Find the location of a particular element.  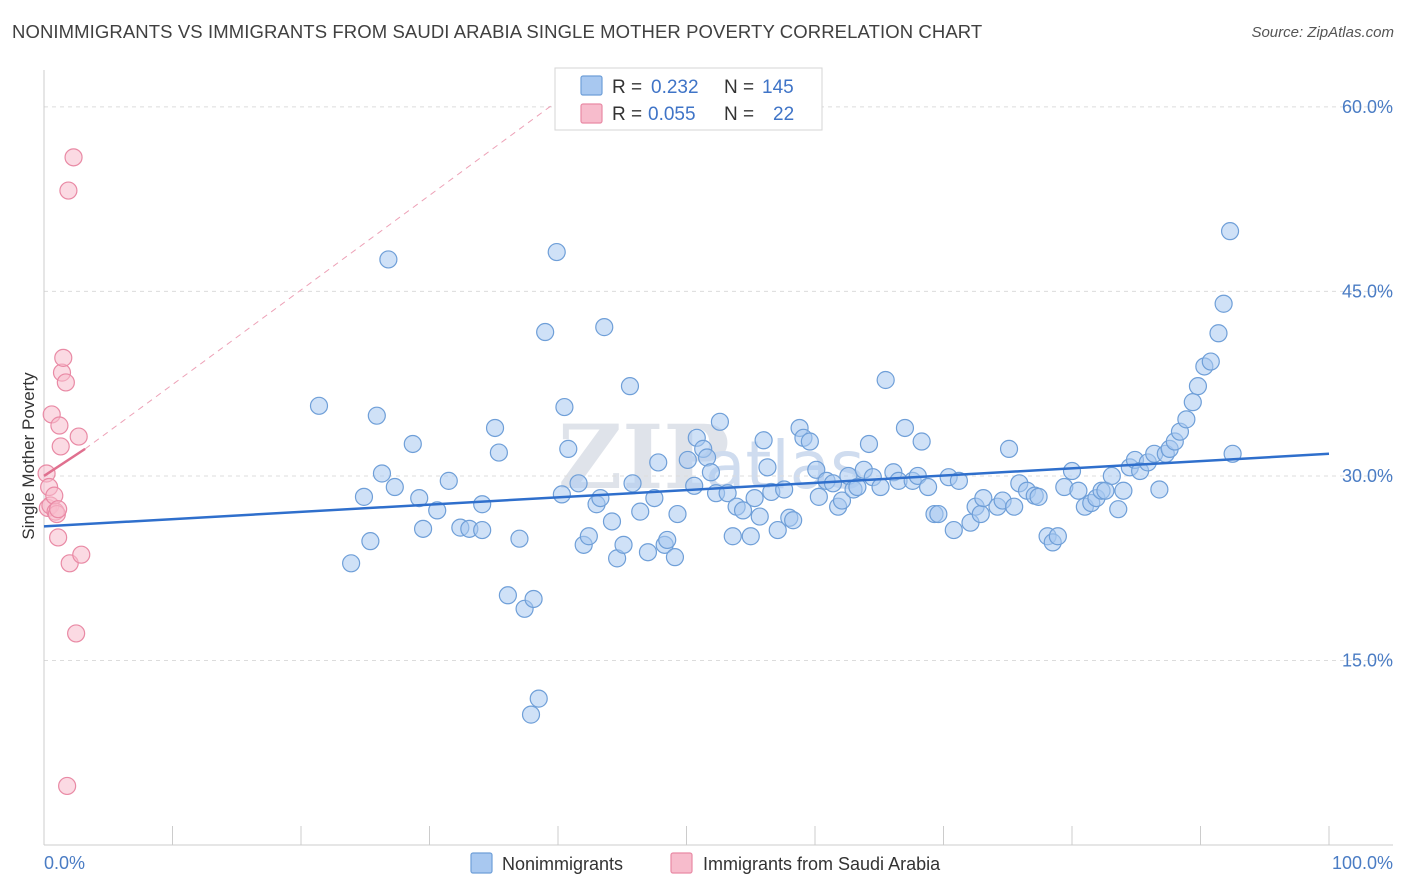

x-tick-labels: 0.0% 100.0% is located at coordinates (718, 863).